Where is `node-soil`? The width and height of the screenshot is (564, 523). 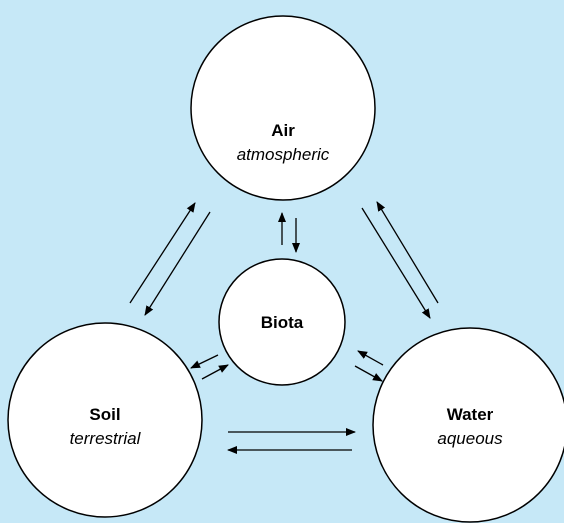
node-soil is located at coordinates (105, 420).